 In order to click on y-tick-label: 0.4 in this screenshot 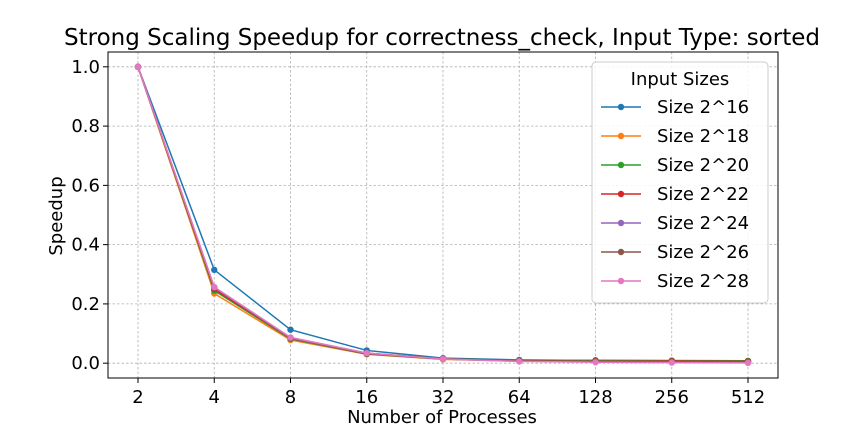, I will do `click(85, 245)`.